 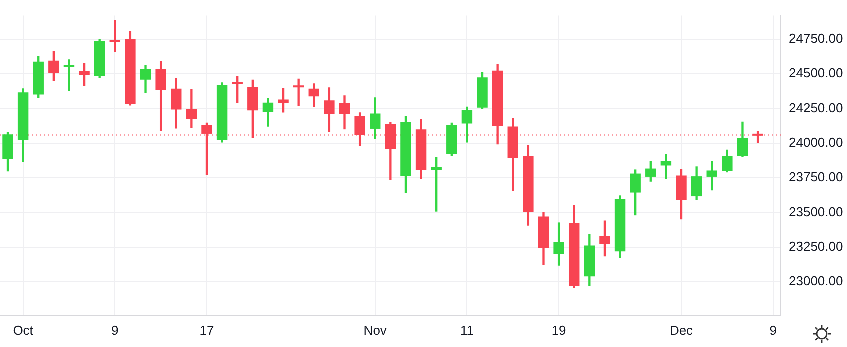 What do you see at coordinates (376, 330) in the screenshot?
I see `x-tick-label: Nov` at bounding box center [376, 330].